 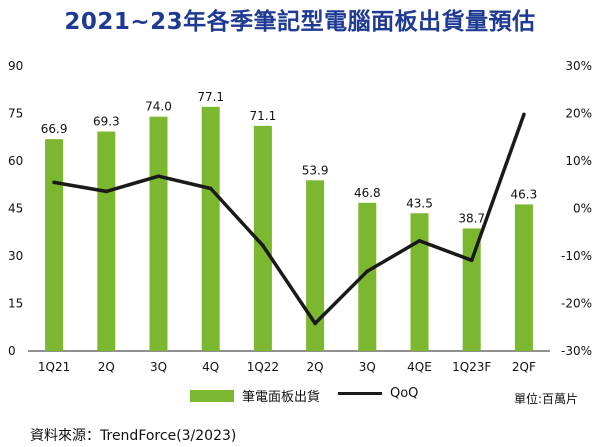 What do you see at coordinates (576, 351) in the screenshot?
I see `right-axis-tick-label: -30%` at bounding box center [576, 351].